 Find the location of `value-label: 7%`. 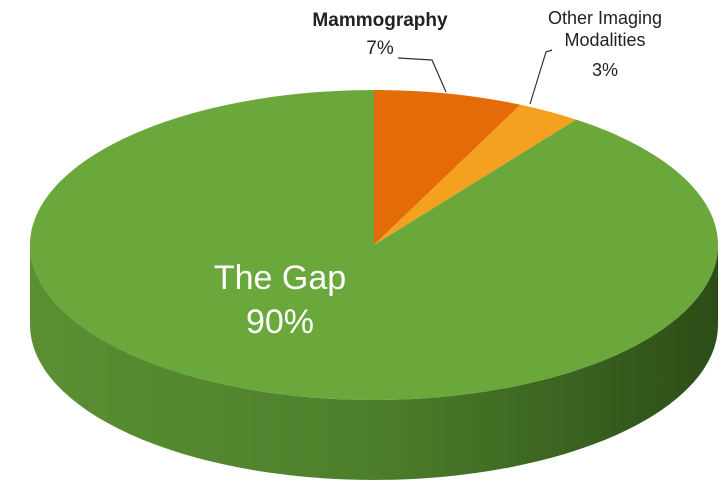

value-label: 7% is located at coordinates (380, 48).